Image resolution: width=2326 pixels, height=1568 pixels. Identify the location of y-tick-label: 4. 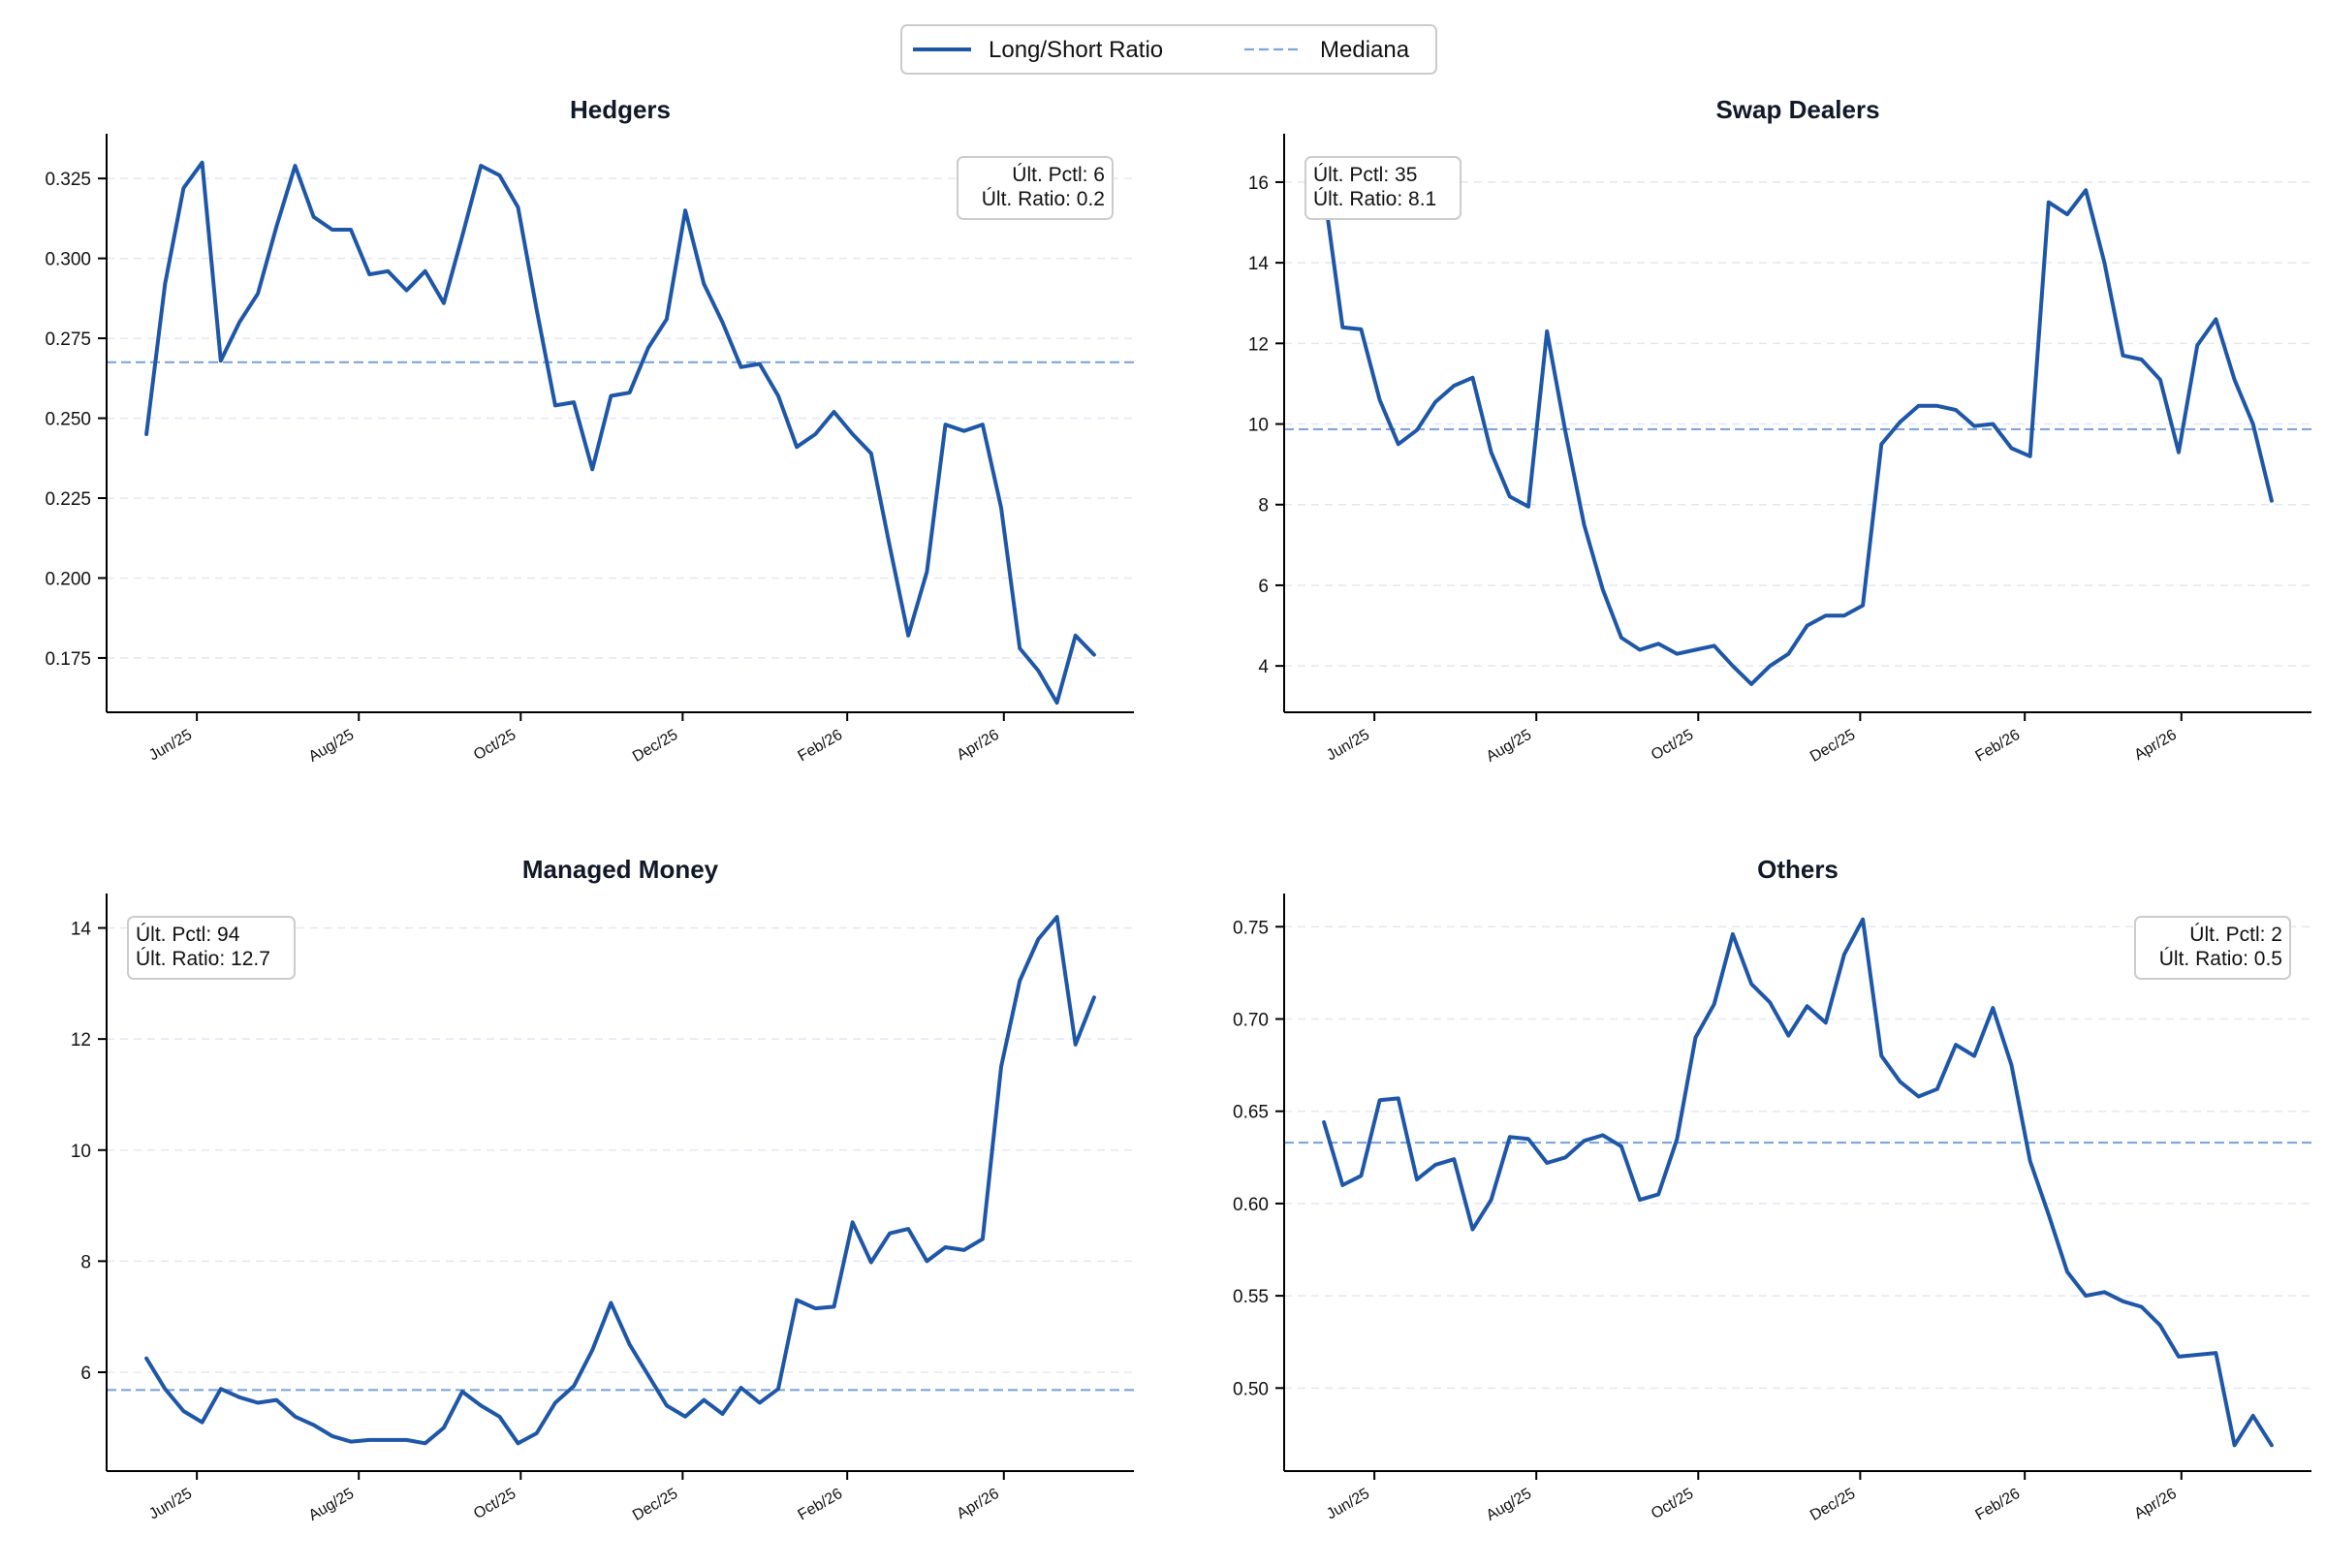
(1263, 667).